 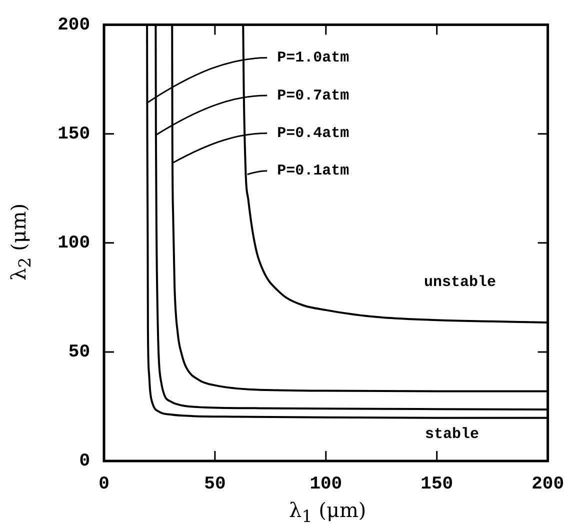 I want to click on y-tick-label: 150, so click(x=74, y=134).